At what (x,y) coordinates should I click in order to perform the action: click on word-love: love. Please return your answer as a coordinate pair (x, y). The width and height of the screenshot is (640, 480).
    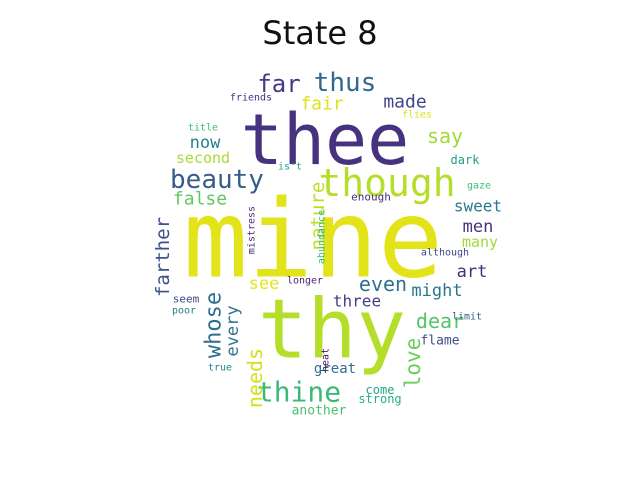
    Looking at the image, I should click on (413, 363).